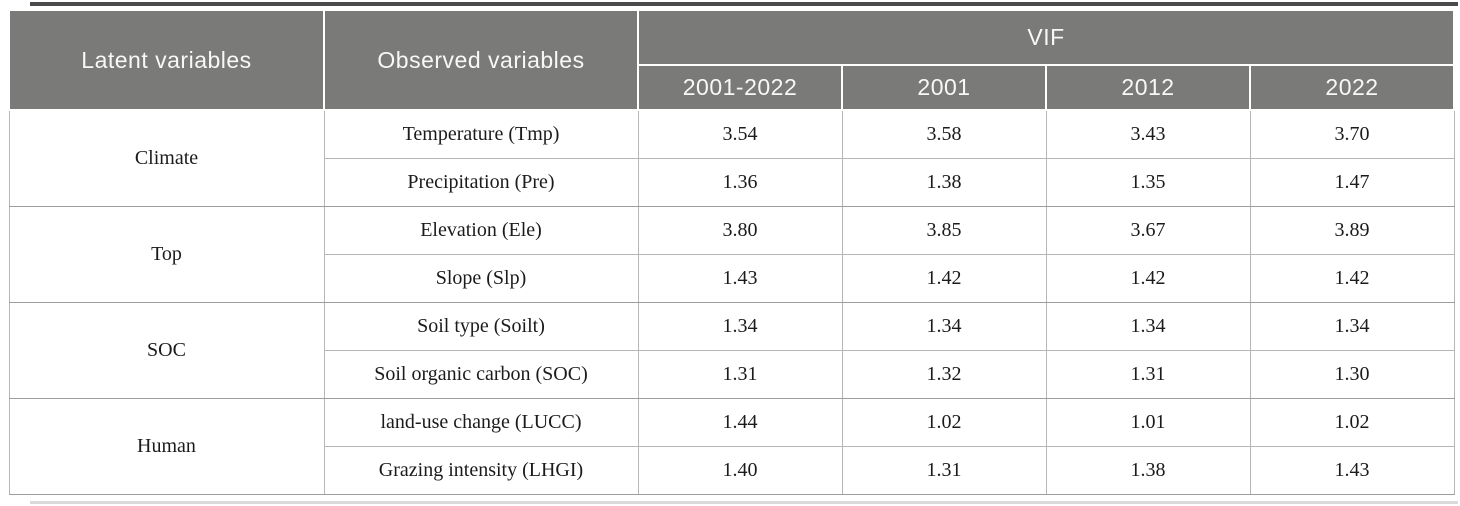 The height and width of the screenshot is (506, 1460). Describe the element at coordinates (744, 4) in the screenshot. I see `table-top-rule` at that location.